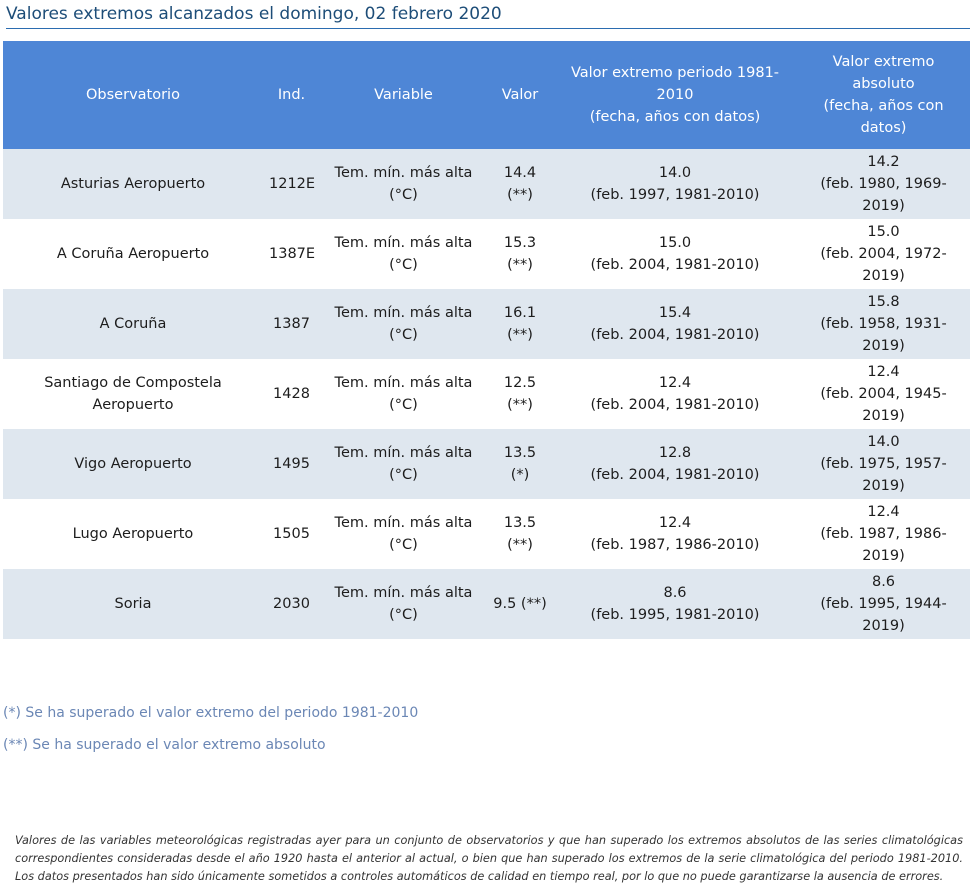 The image size is (973, 896). Describe the element at coordinates (675, 593) in the screenshot. I see `periodo-value: 8.6` at that location.